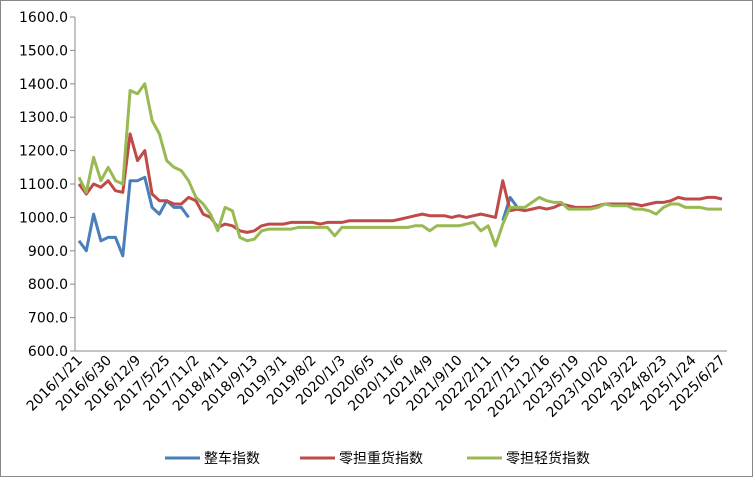  Describe the element at coordinates (548, 458) in the screenshot. I see `legend-label: 零担轻货指数` at that location.